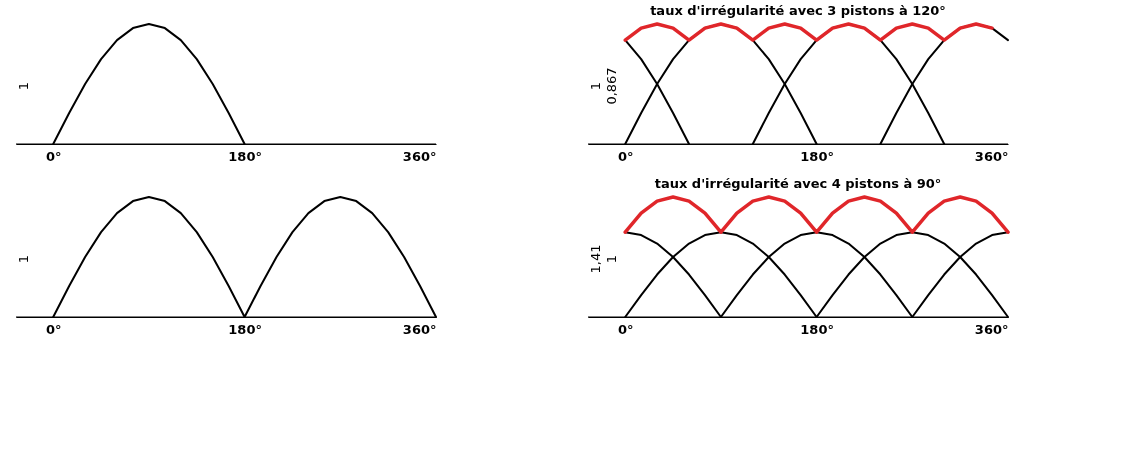 The width and height of the screenshot is (1138, 457). Describe the element at coordinates (798, 11) in the screenshot. I see `chart-title: taux d'irrégularité avec 3 pistons à 120°` at that location.